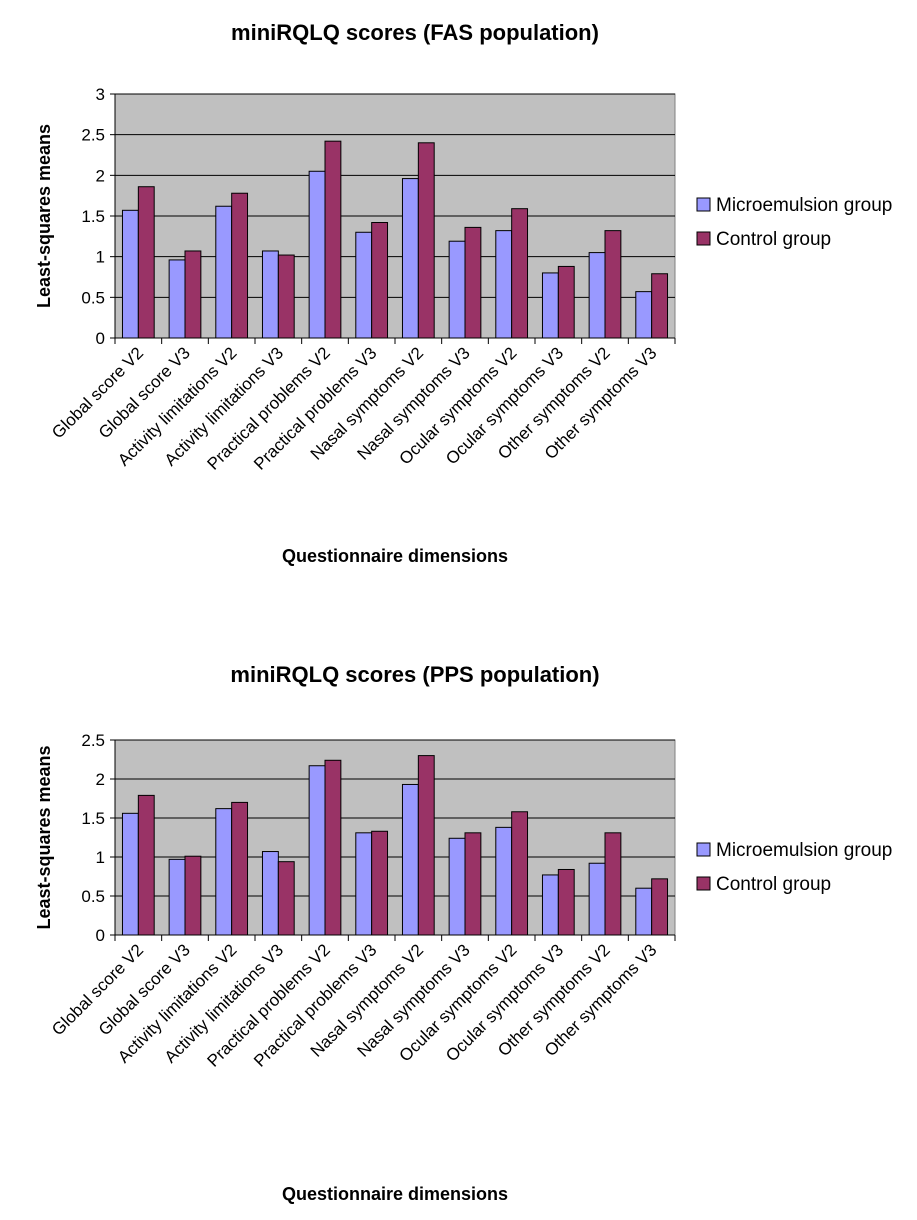 The height and width of the screenshot is (1220, 917). What do you see at coordinates (415, 32) in the screenshot?
I see `chart-title: miniRQLQ scores (FAS population)` at bounding box center [415, 32].